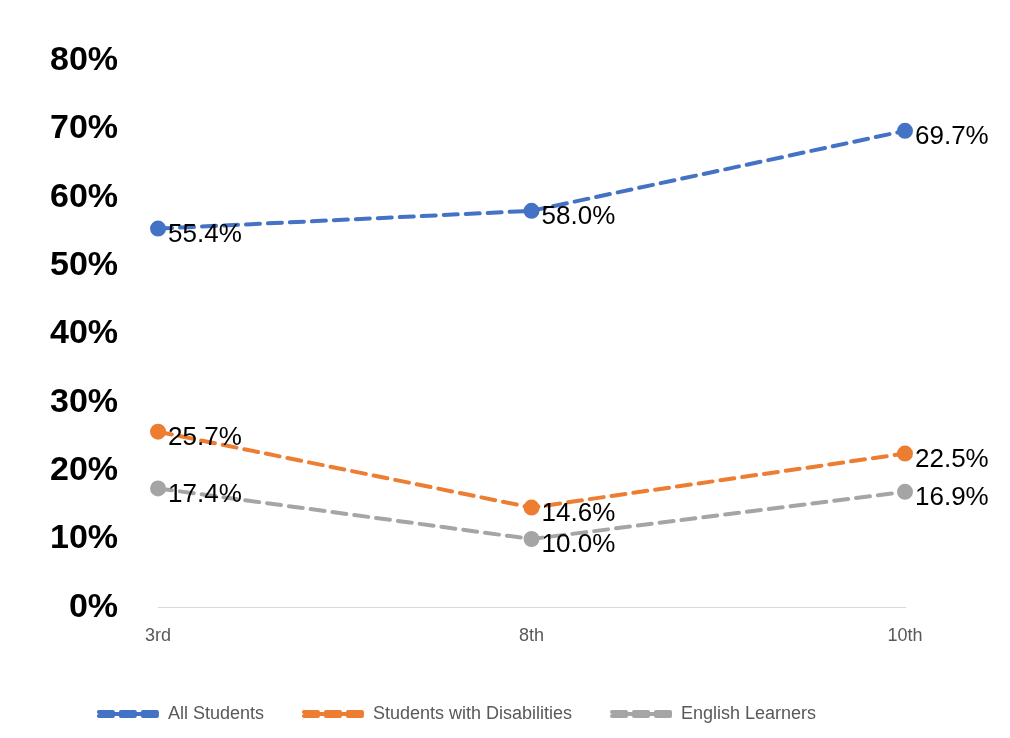 Image resolution: width=1010 pixels, height=738 pixels. I want to click on text: 17.4%, so click(205, 492).